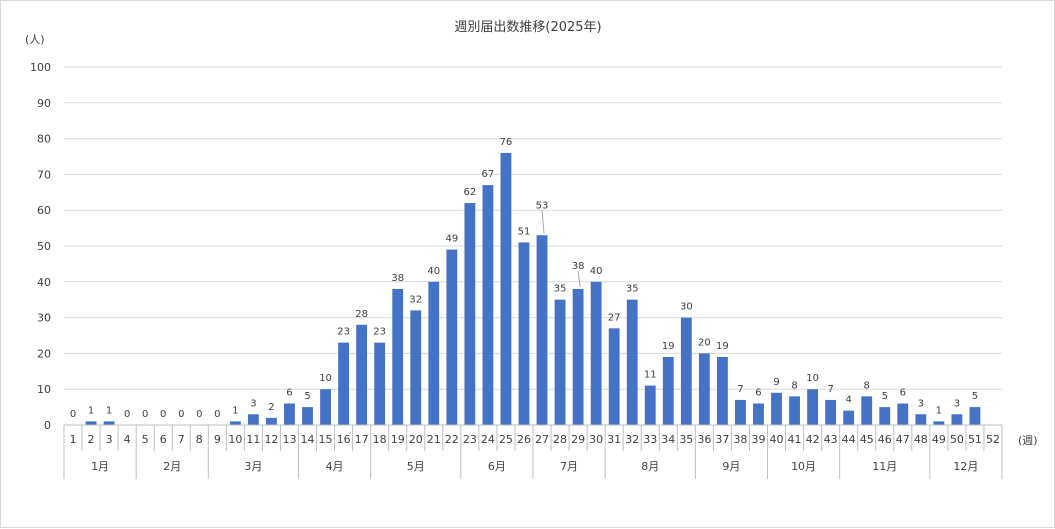 The height and width of the screenshot is (529, 1055). Describe the element at coordinates (542, 205) in the screenshot. I see `data-label: 53` at that location.